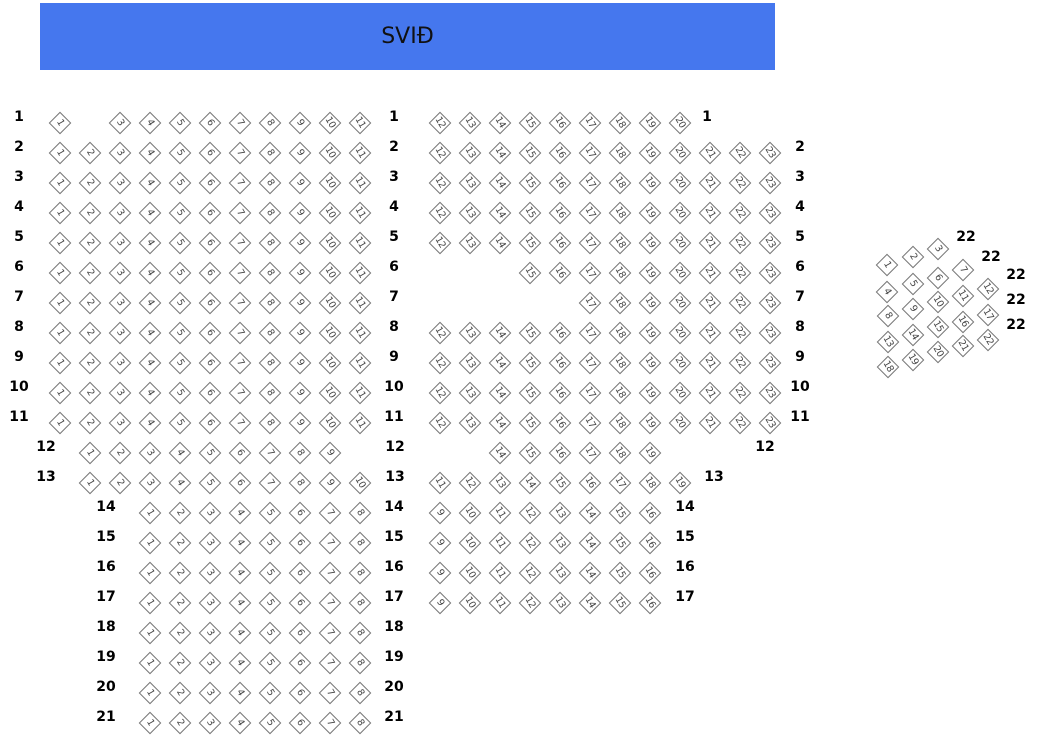  Describe the element at coordinates (330, 243) in the screenshot. I see `seat: 10` at that location.